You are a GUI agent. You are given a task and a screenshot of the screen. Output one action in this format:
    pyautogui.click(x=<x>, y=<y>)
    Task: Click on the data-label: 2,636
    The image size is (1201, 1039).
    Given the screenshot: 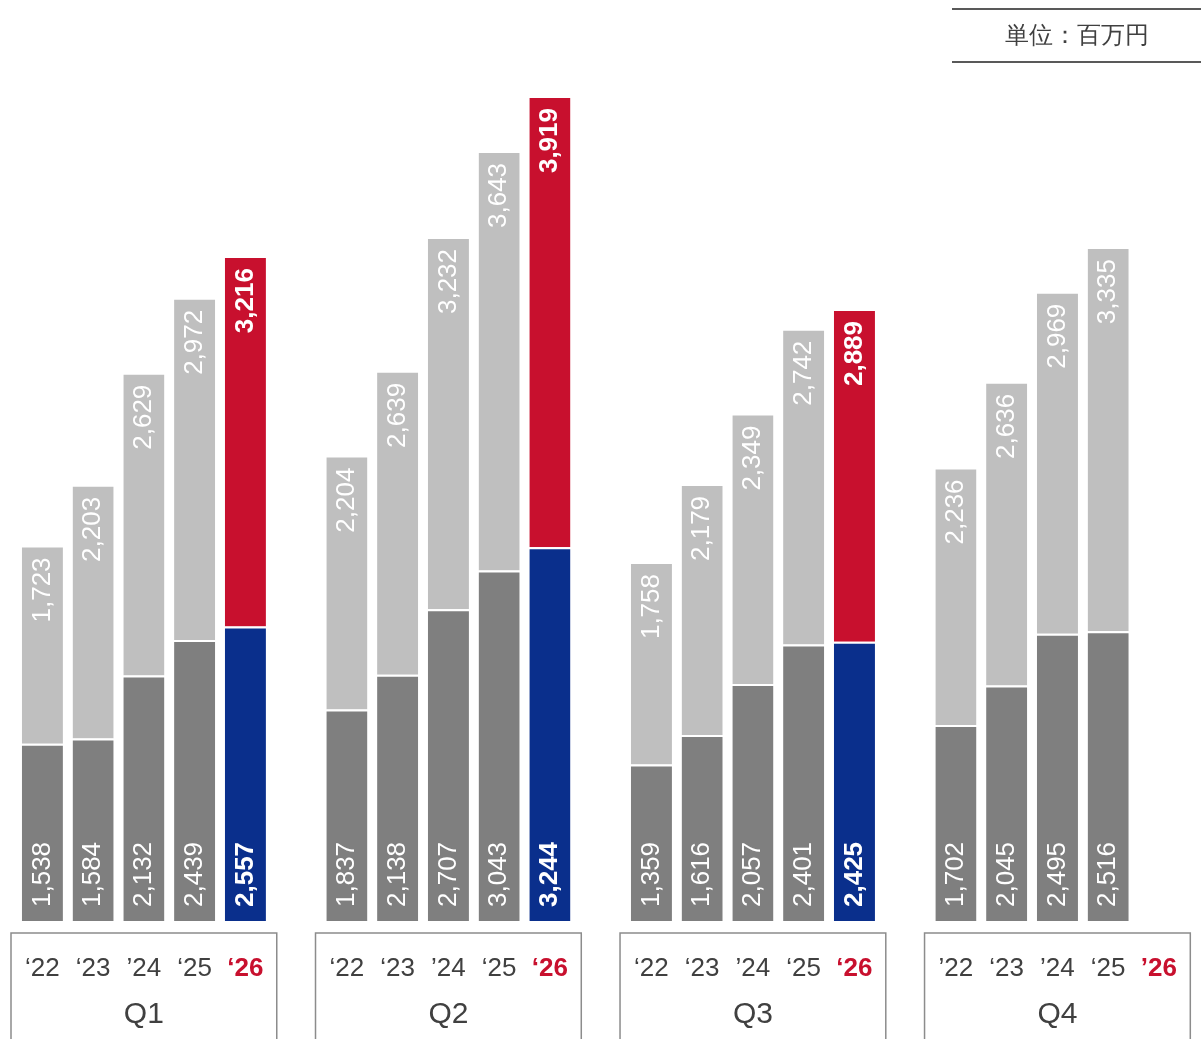 What is the action you would take?
    pyautogui.click(x=1004, y=426)
    